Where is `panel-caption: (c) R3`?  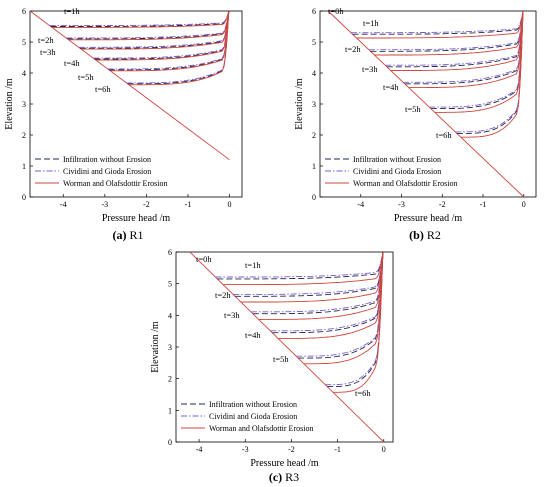 panel-caption: (c) R3 is located at coordinates (284, 477).